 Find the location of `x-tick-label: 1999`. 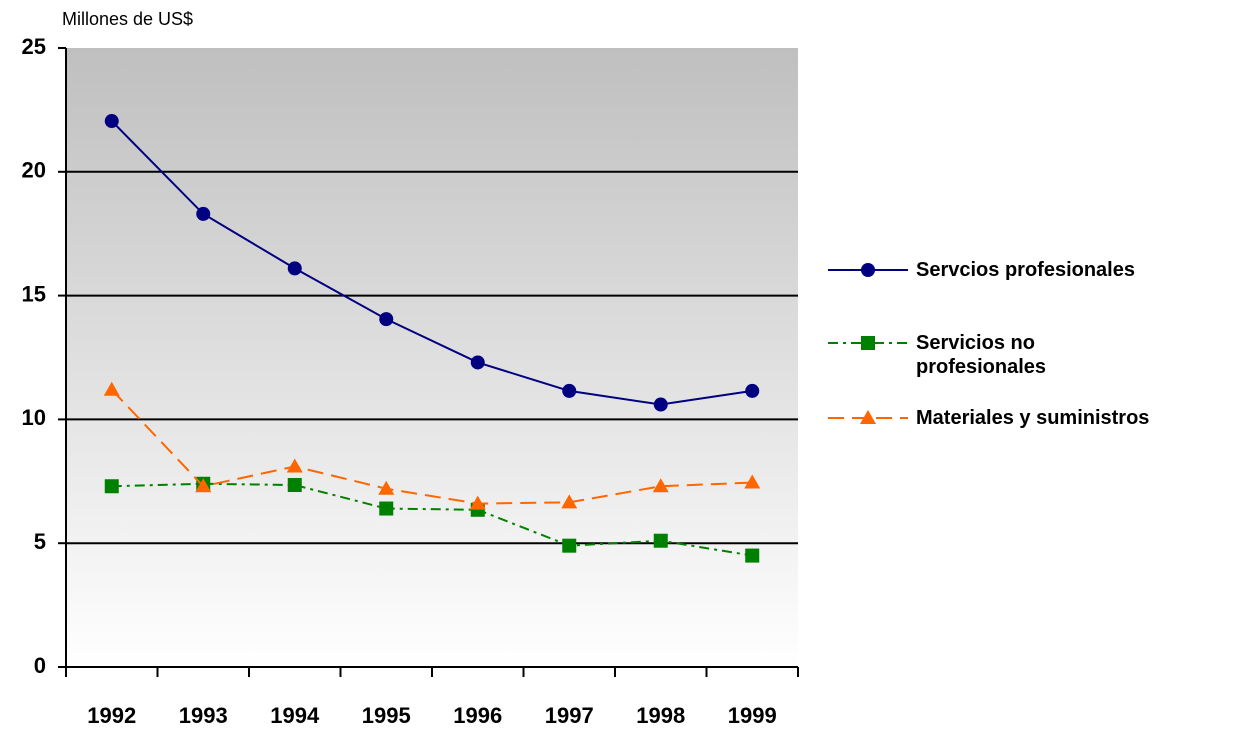

x-tick-label: 1999 is located at coordinates (752, 715).